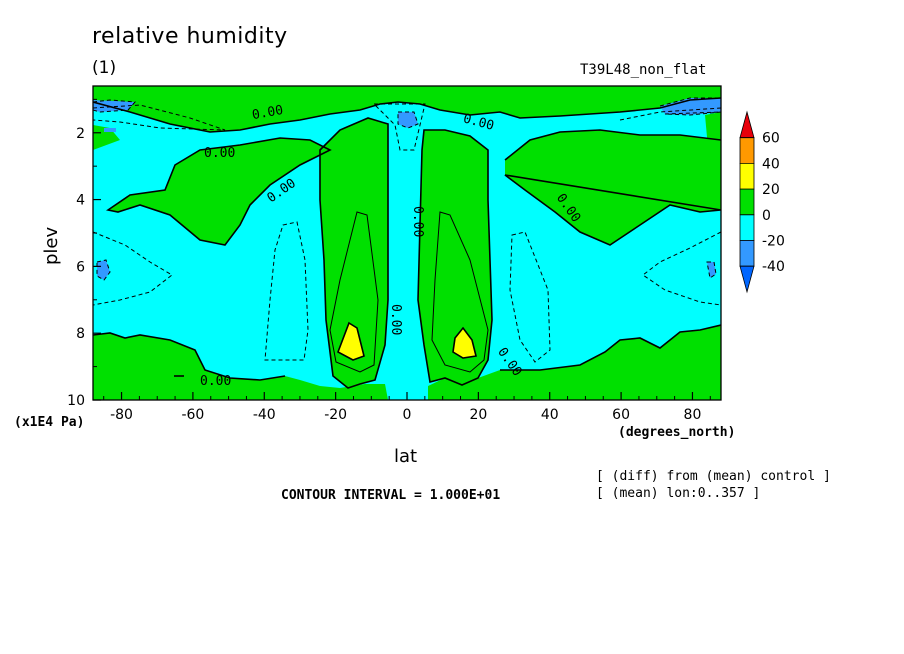 The image size is (904, 654). I want to click on legend-level-label: 20, so click(771, 190).